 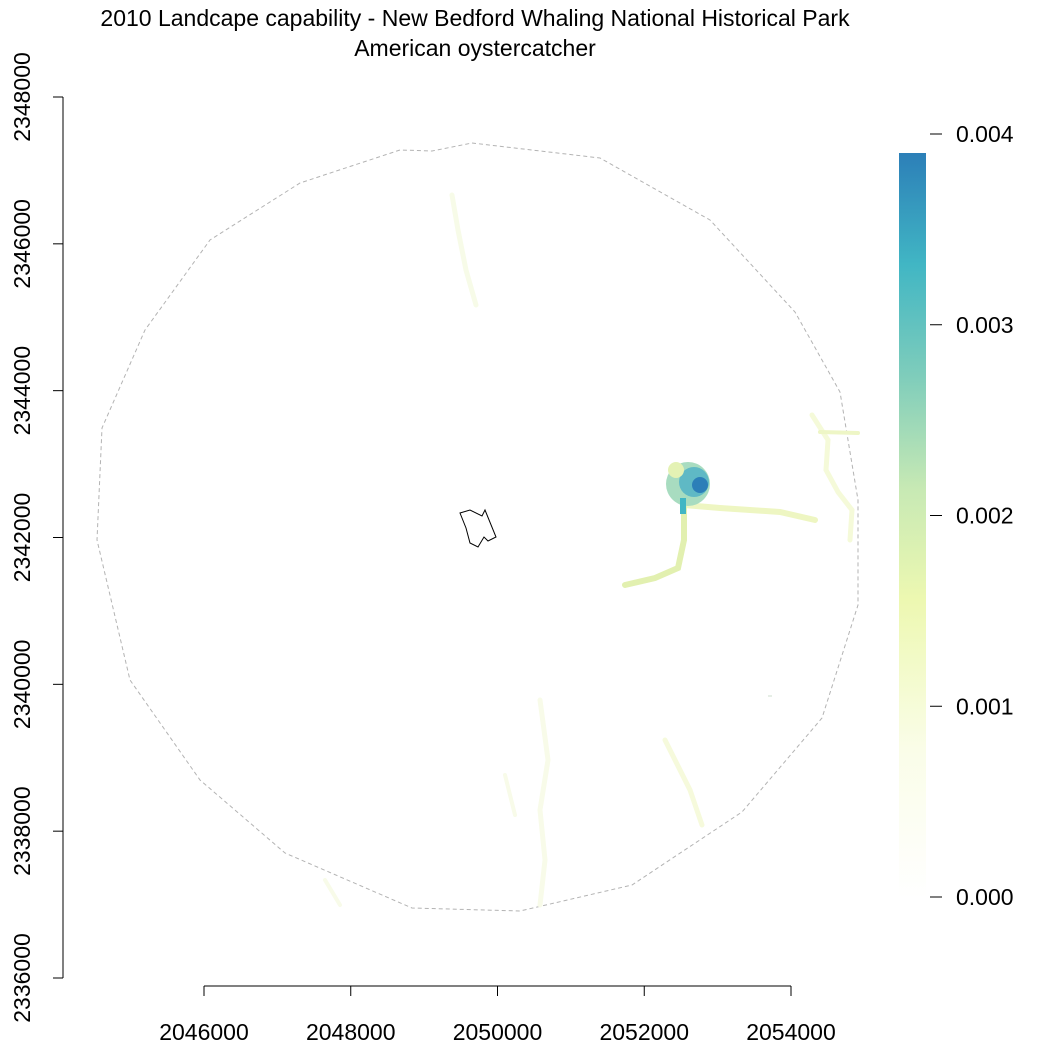 What do you see at coordinates (985, 706) in the screenshot?
I see `legend-tick-label: 0.001` at bounding box center [985, 706].